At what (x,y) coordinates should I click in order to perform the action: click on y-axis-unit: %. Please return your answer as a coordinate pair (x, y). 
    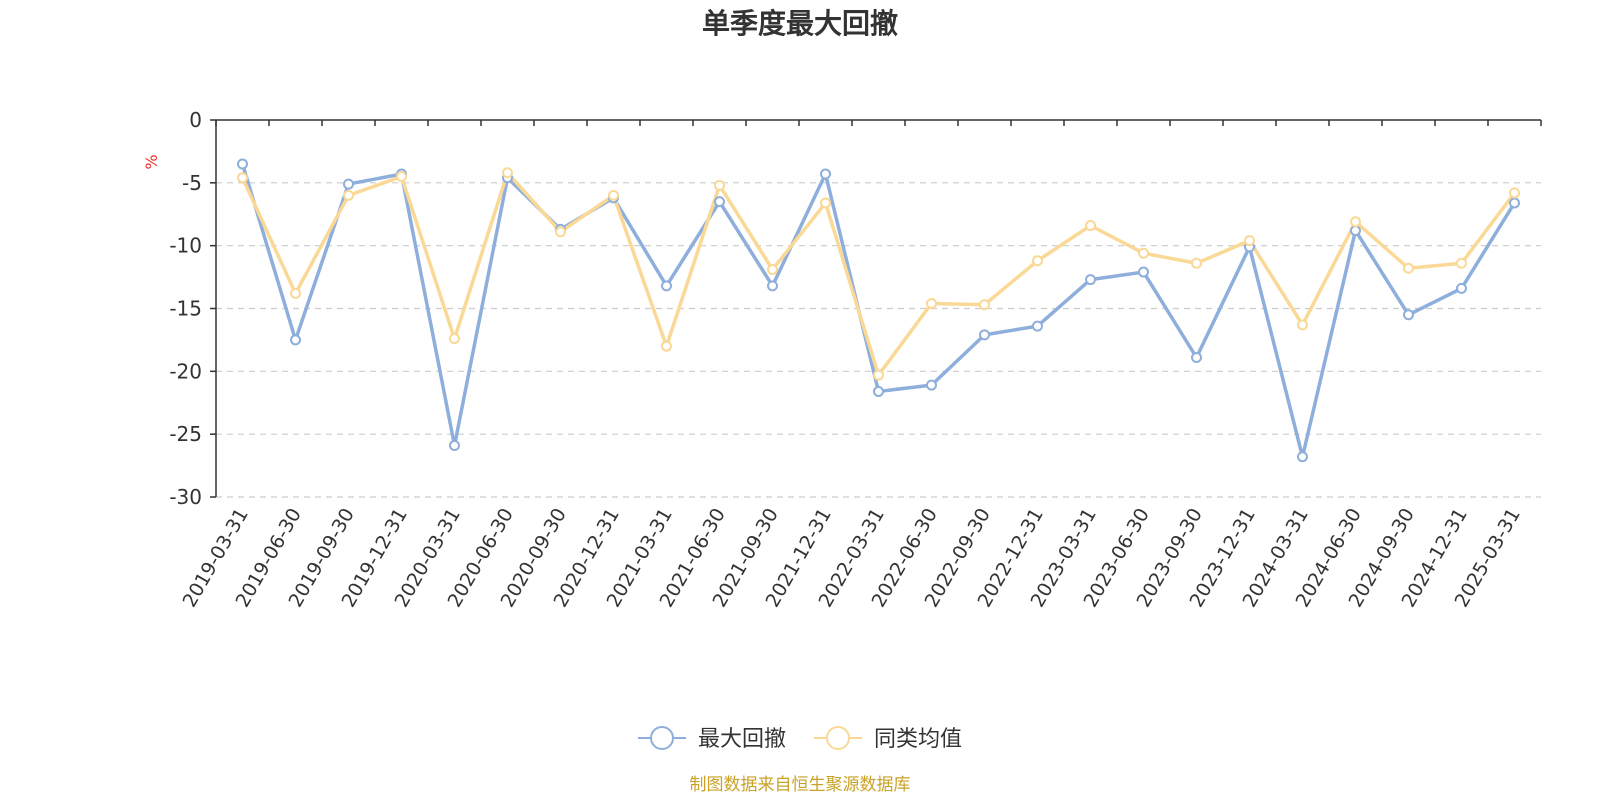
    Looking at the image, I should click on (151, 161).